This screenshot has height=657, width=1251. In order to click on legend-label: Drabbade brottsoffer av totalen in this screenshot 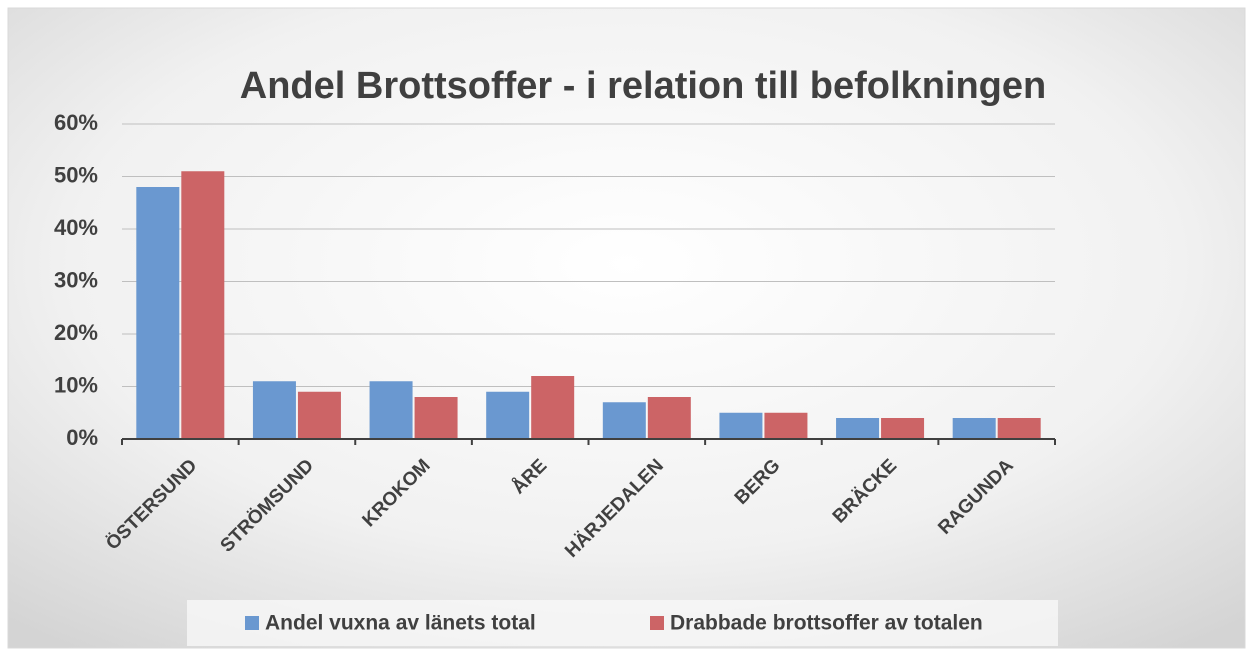, I will do `click(826, 623)`.